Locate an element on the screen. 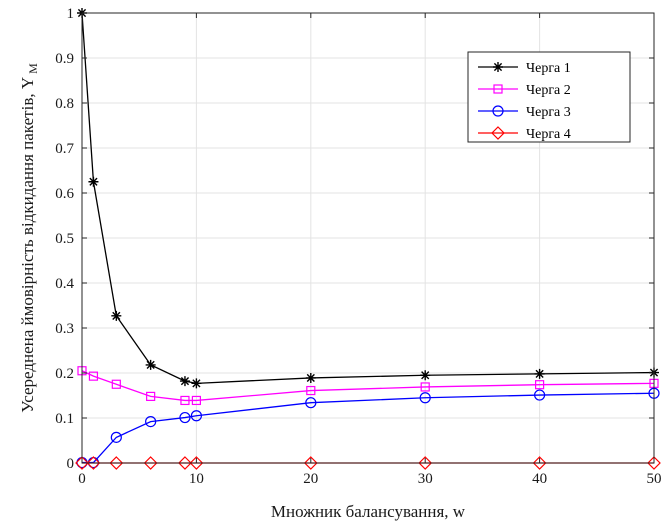  legend-label: Черга 1 is located at coordinates (548, 68).